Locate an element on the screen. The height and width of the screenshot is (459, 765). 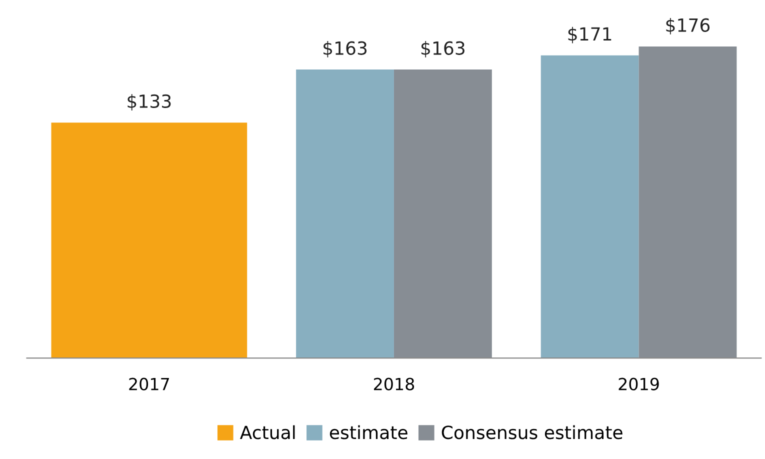
x-tick-label: 2018 is located at coordinates (394, 384).